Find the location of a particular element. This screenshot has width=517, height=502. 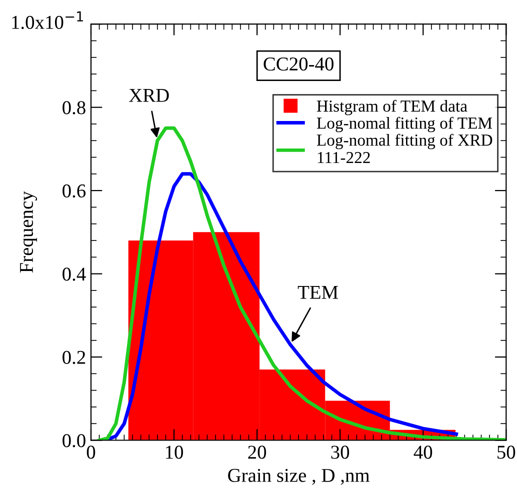

y-tick-label: 0.2 is located at coordinates (74, 357).